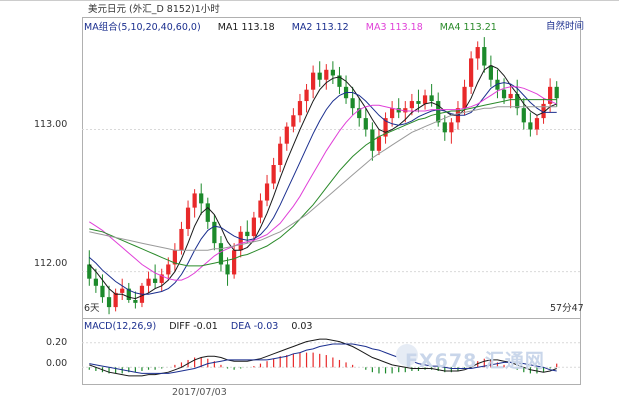 Image resolution: width=619 pixels, height=400 pixels. I want to click on macd-line-dea, so click(323, 358).